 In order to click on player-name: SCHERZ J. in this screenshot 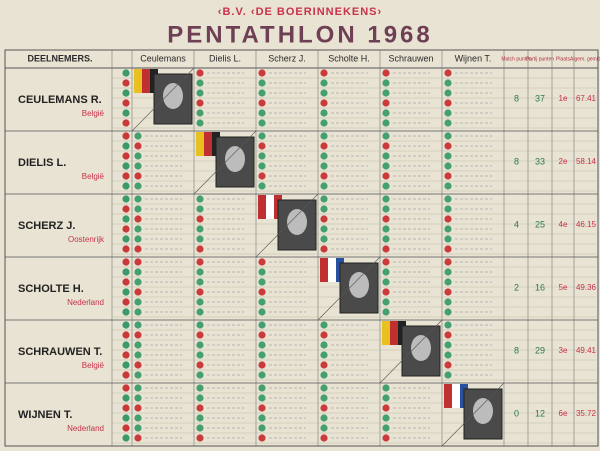, I will do `click(46, 226)`.